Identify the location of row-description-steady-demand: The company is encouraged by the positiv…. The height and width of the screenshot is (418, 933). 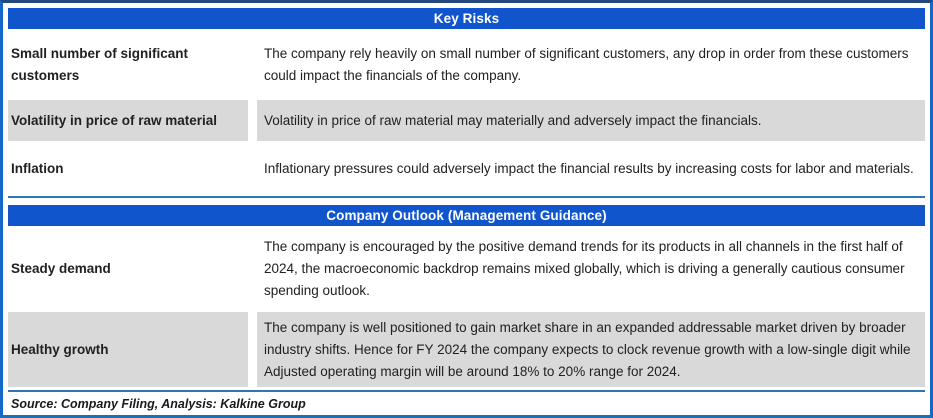
(584, 268).